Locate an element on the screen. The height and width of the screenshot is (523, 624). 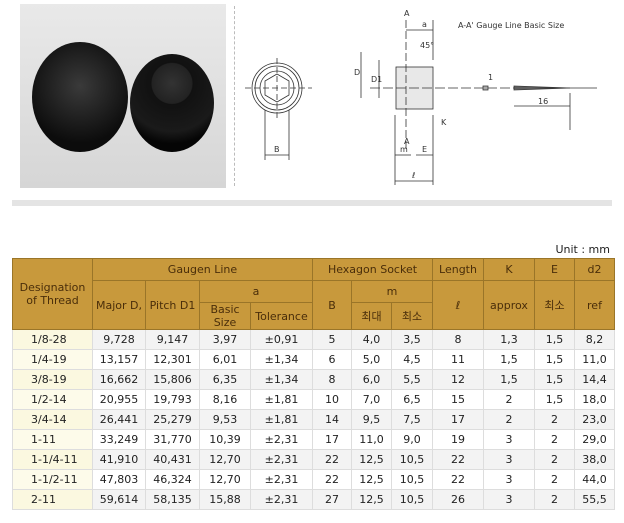
table-cell: 19,793 is located at coordinates (172, 399).